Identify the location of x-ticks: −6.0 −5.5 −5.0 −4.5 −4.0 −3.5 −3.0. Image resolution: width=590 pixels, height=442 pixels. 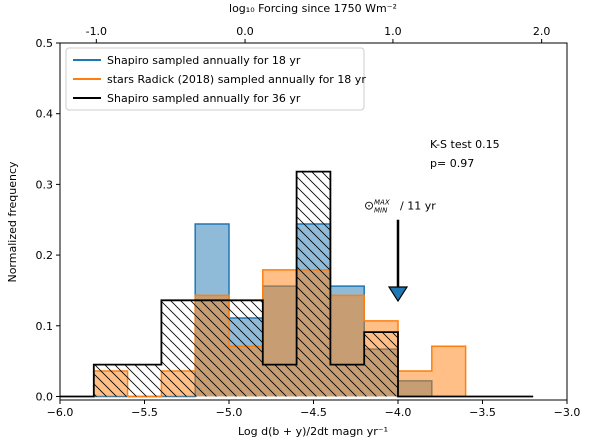
(314, 409).